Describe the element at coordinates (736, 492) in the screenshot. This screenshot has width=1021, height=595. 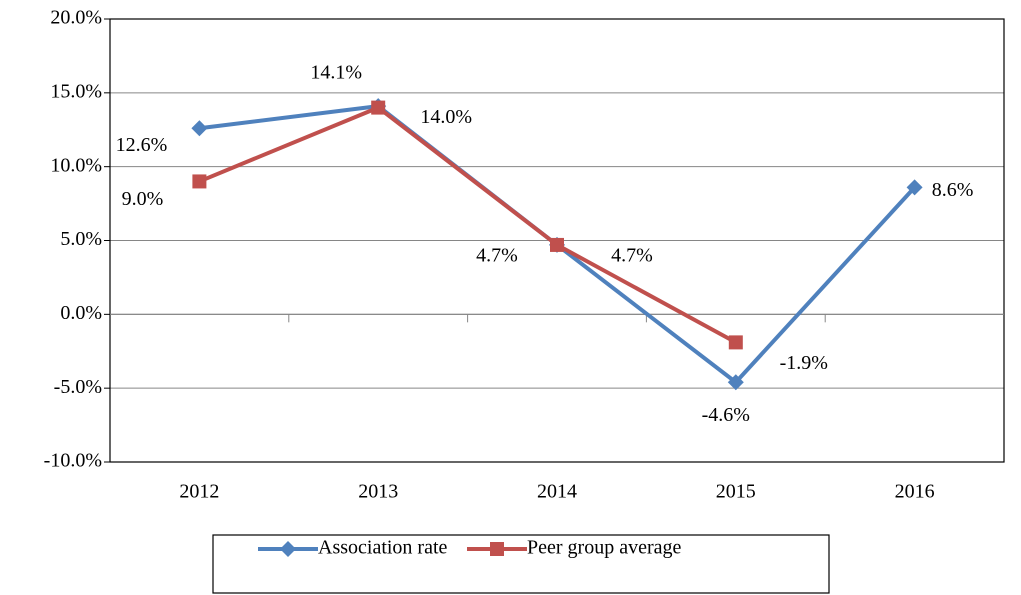
I see `x-tick-label: 2015` at that location.